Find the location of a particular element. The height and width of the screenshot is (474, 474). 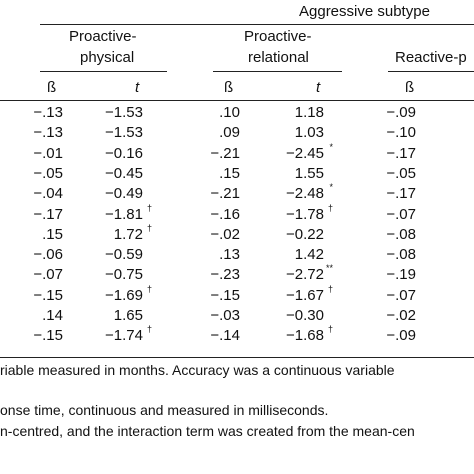

t-physical-cell: −0.75 is located at coordinates (128, 274).